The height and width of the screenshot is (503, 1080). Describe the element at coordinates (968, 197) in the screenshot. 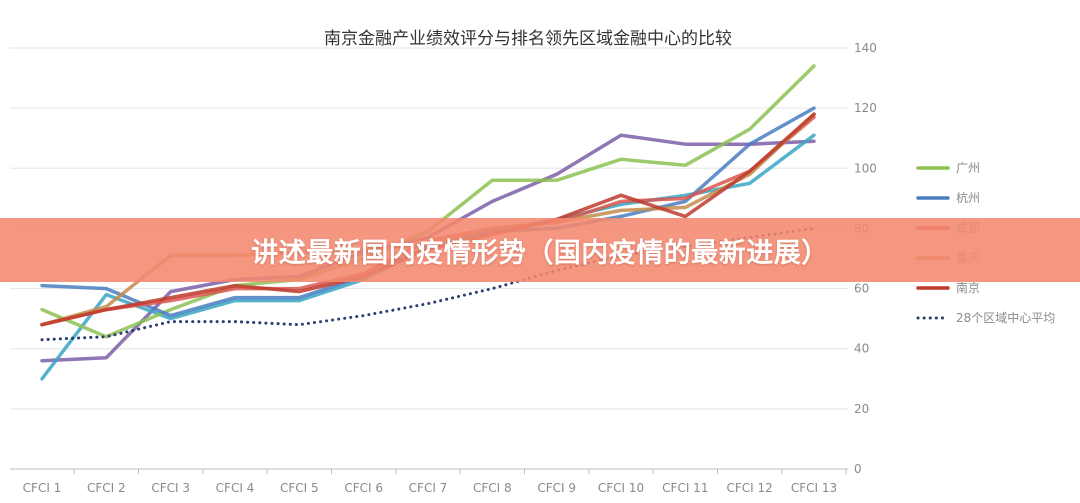

I see `legend-label: 杭州` at that location.